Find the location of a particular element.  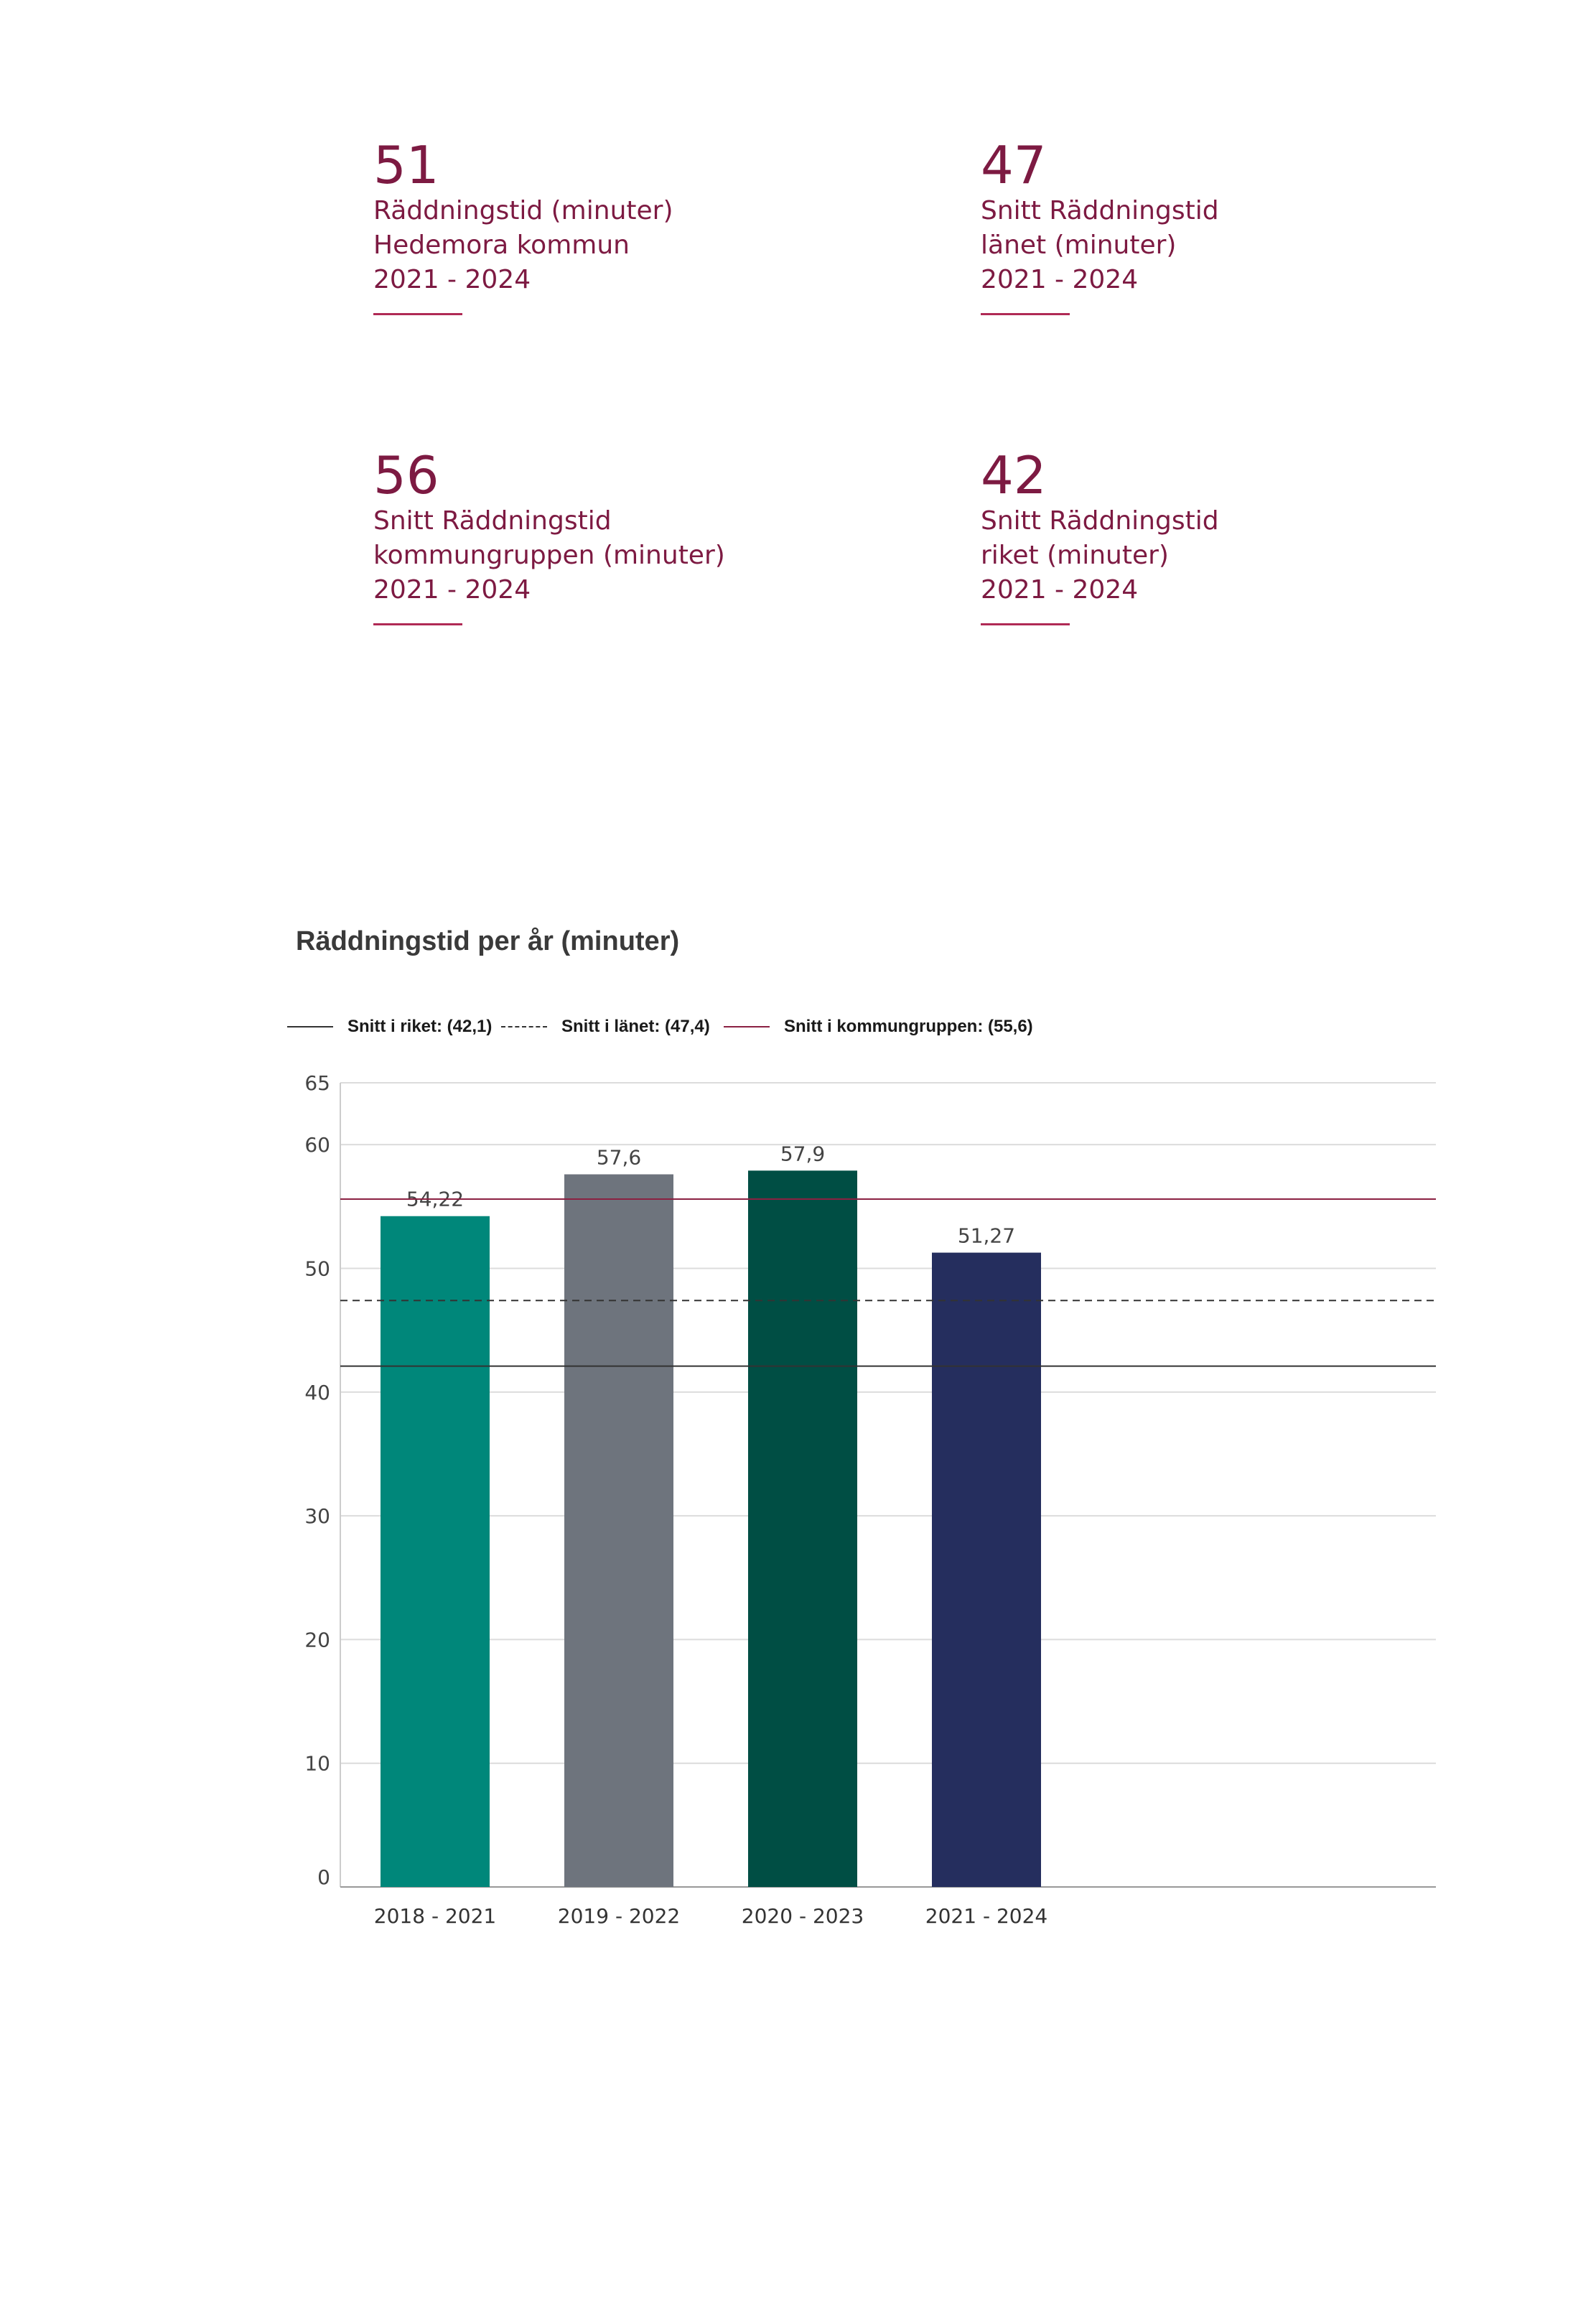

kpi-label-line: Hedemora kommun is located at coordinates (501, 245).